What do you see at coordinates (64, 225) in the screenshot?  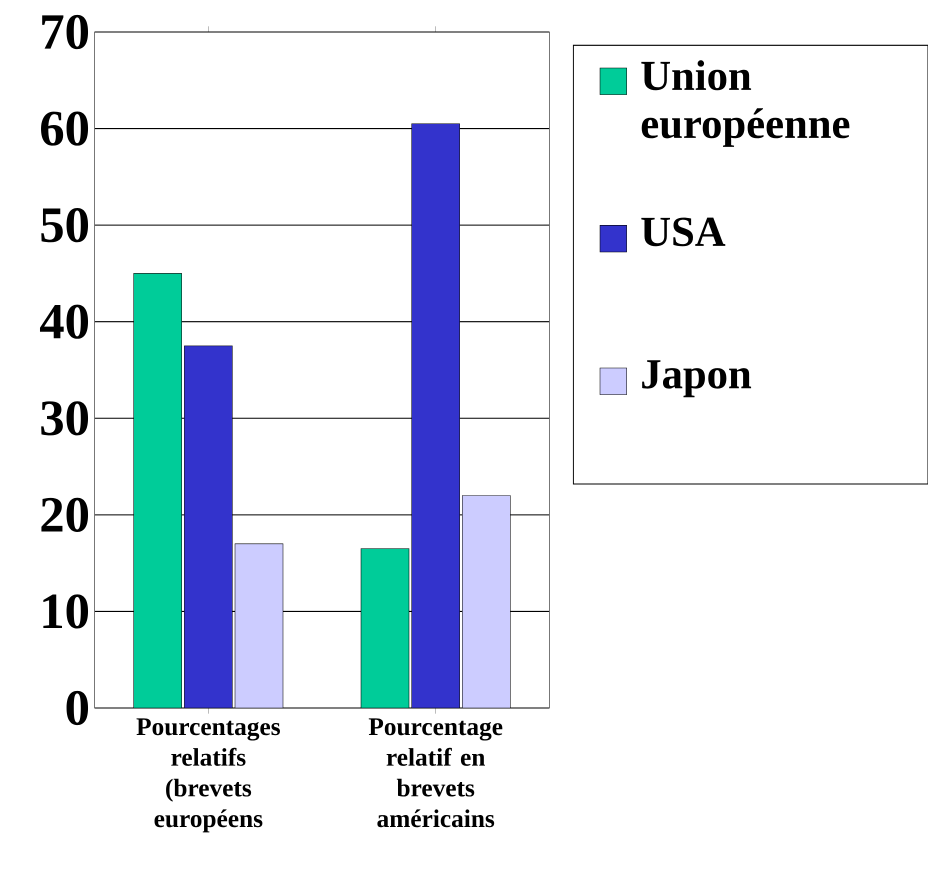 I see `y-tick-label: 50` at bounding box center [64, 225].